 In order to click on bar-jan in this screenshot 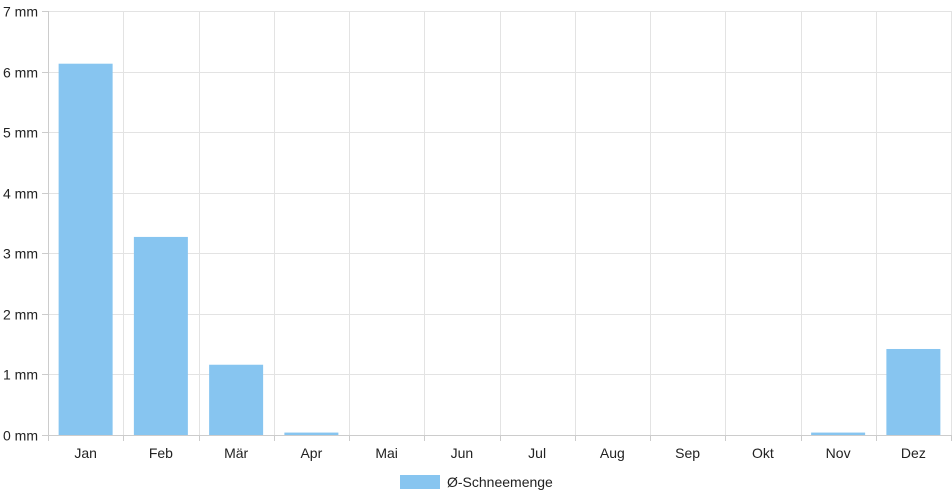, I will do `click(85, 249)`.